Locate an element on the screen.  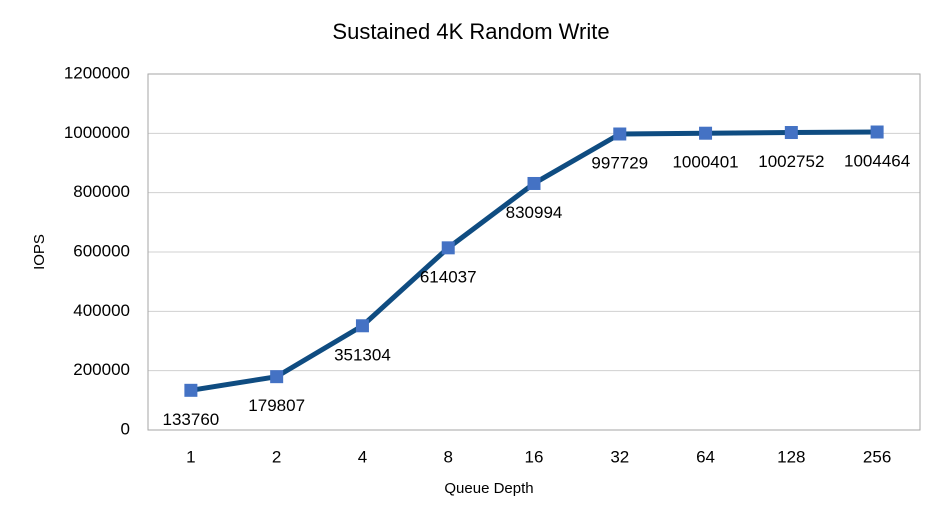
x-tick-label: 64 is located at coordinates (705, 456).